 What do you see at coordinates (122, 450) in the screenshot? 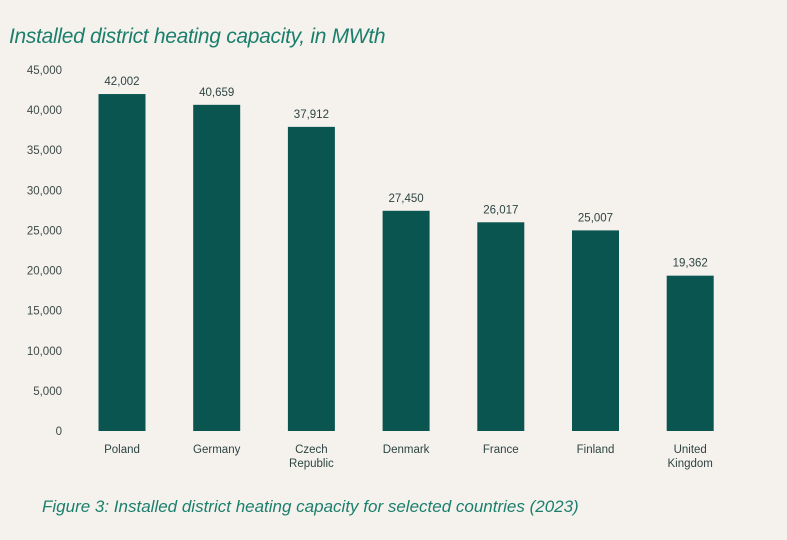
I see `x-tick-label: Poland` at bounding box center [122, 450].